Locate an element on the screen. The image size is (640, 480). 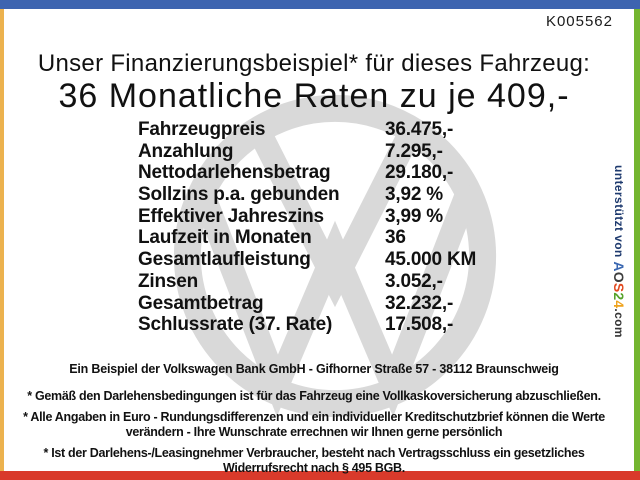
finance-value: 17.508,- is located at coordinates (419, 325).